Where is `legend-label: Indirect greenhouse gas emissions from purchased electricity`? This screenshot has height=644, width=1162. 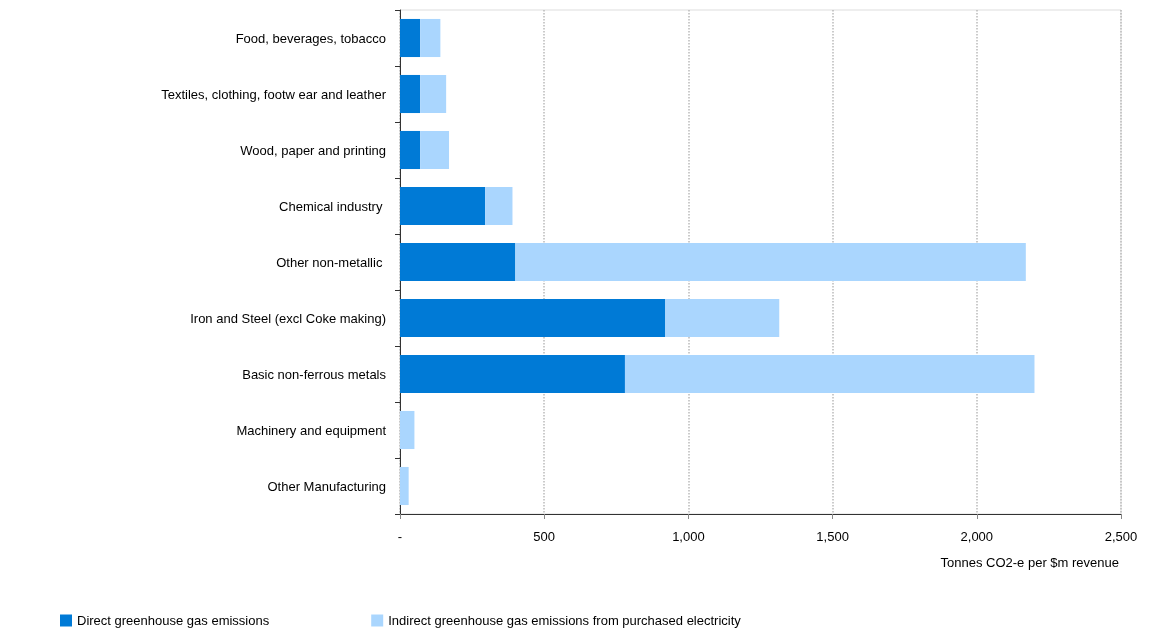 legend-label: Indirect greenhouse gas emissions from purchased electricity is located at coordinates (565, 620).